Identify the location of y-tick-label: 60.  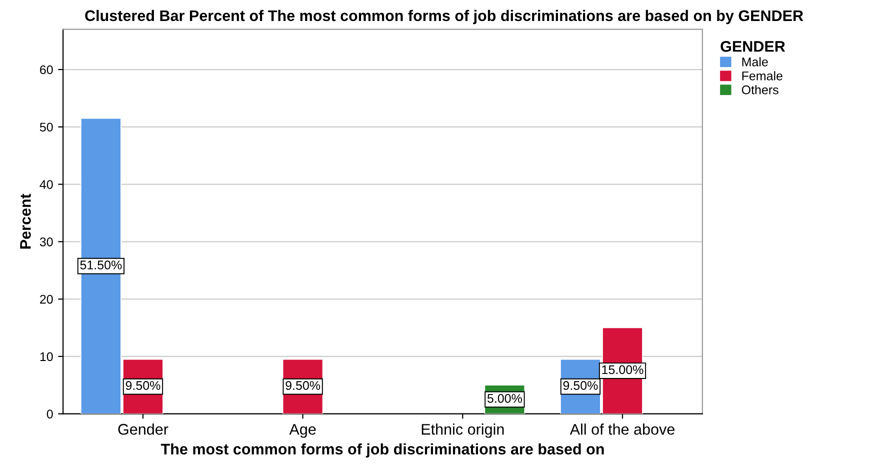
(46, 69).